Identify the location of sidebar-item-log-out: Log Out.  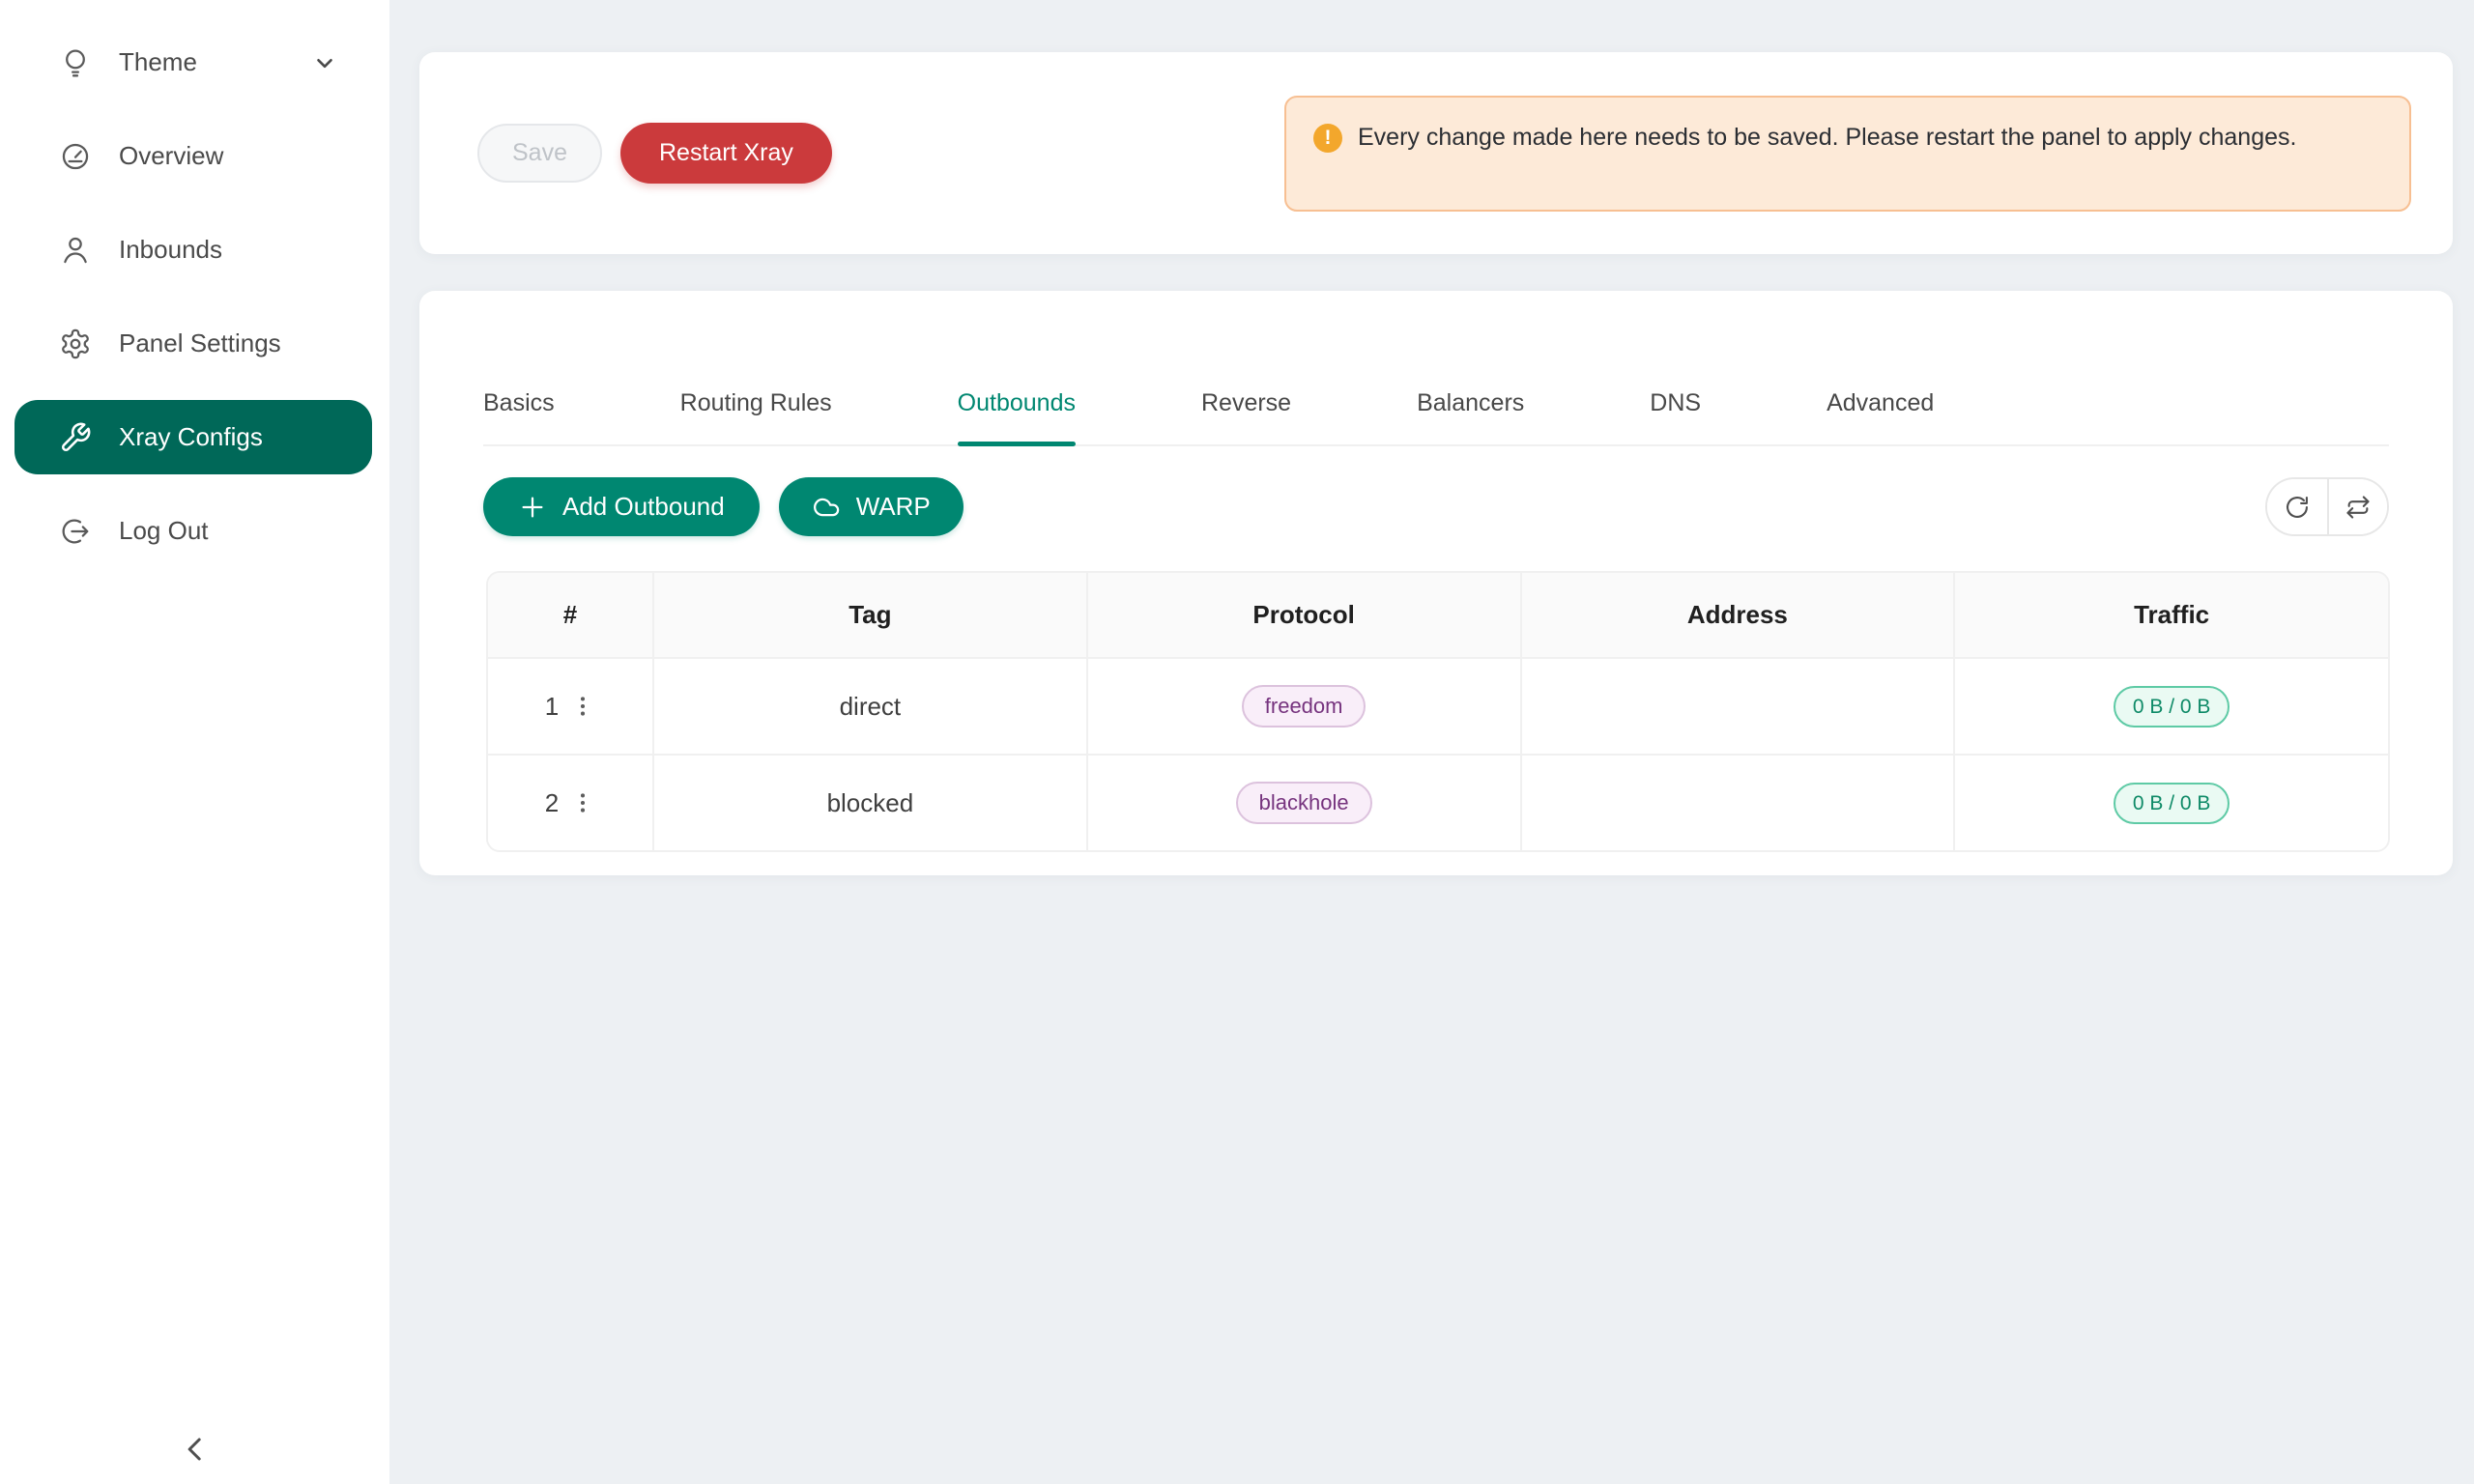
(193, 531).